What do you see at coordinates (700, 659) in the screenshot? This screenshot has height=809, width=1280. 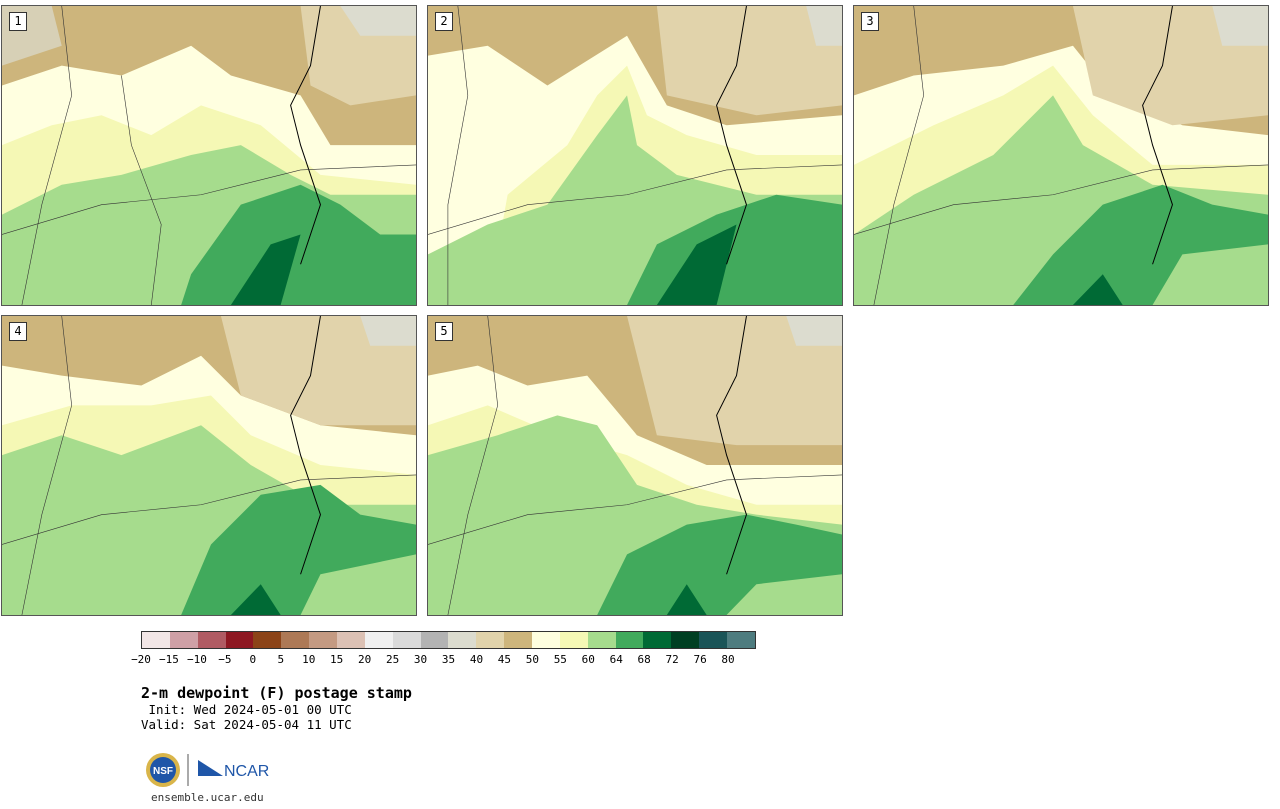 I see `colorbar-tick-label: 76` at bounding box center [700, 659].